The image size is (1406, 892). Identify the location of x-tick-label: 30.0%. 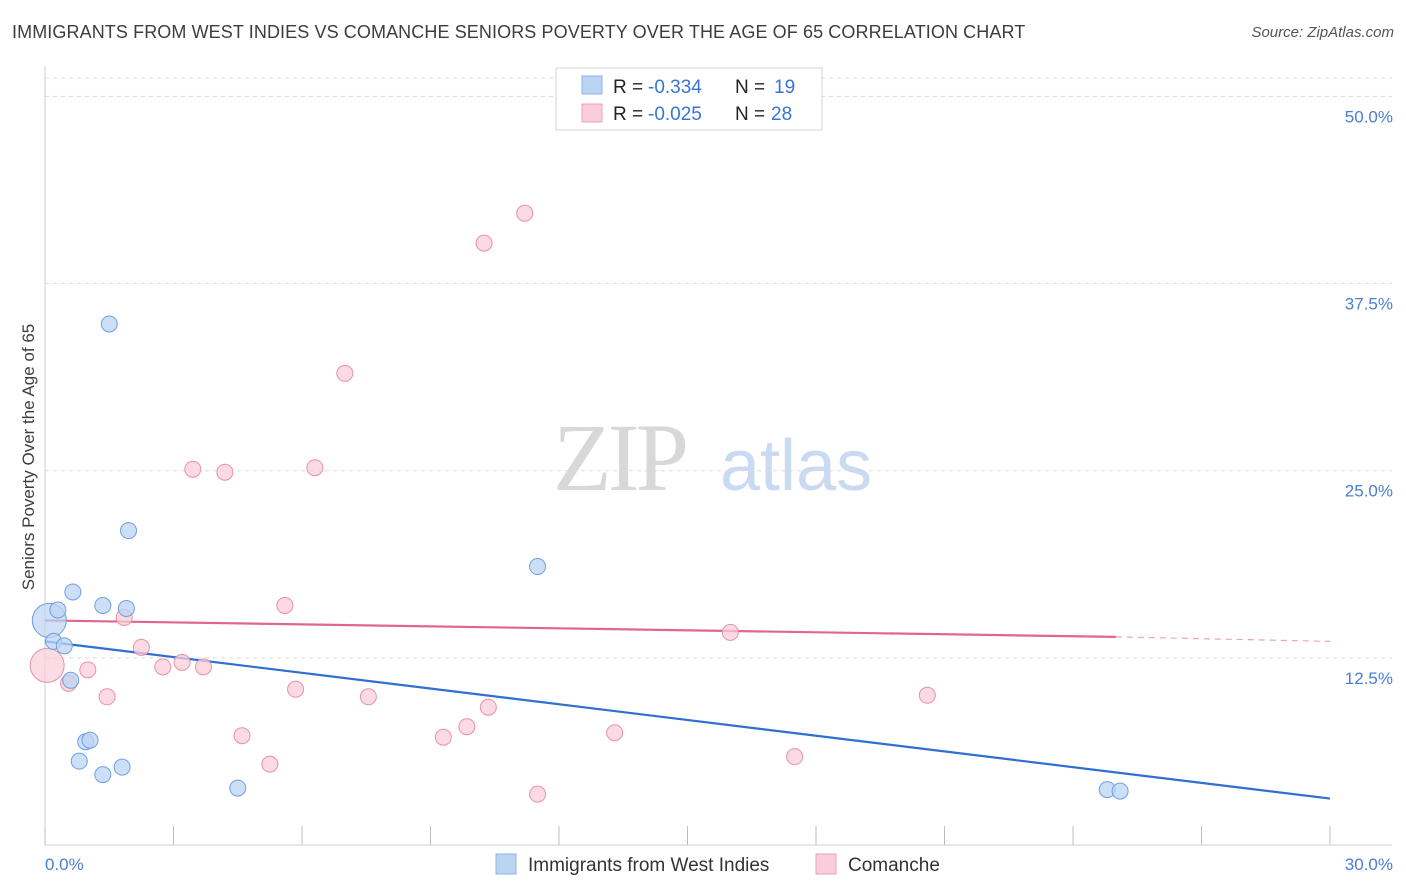
(1369, 864).